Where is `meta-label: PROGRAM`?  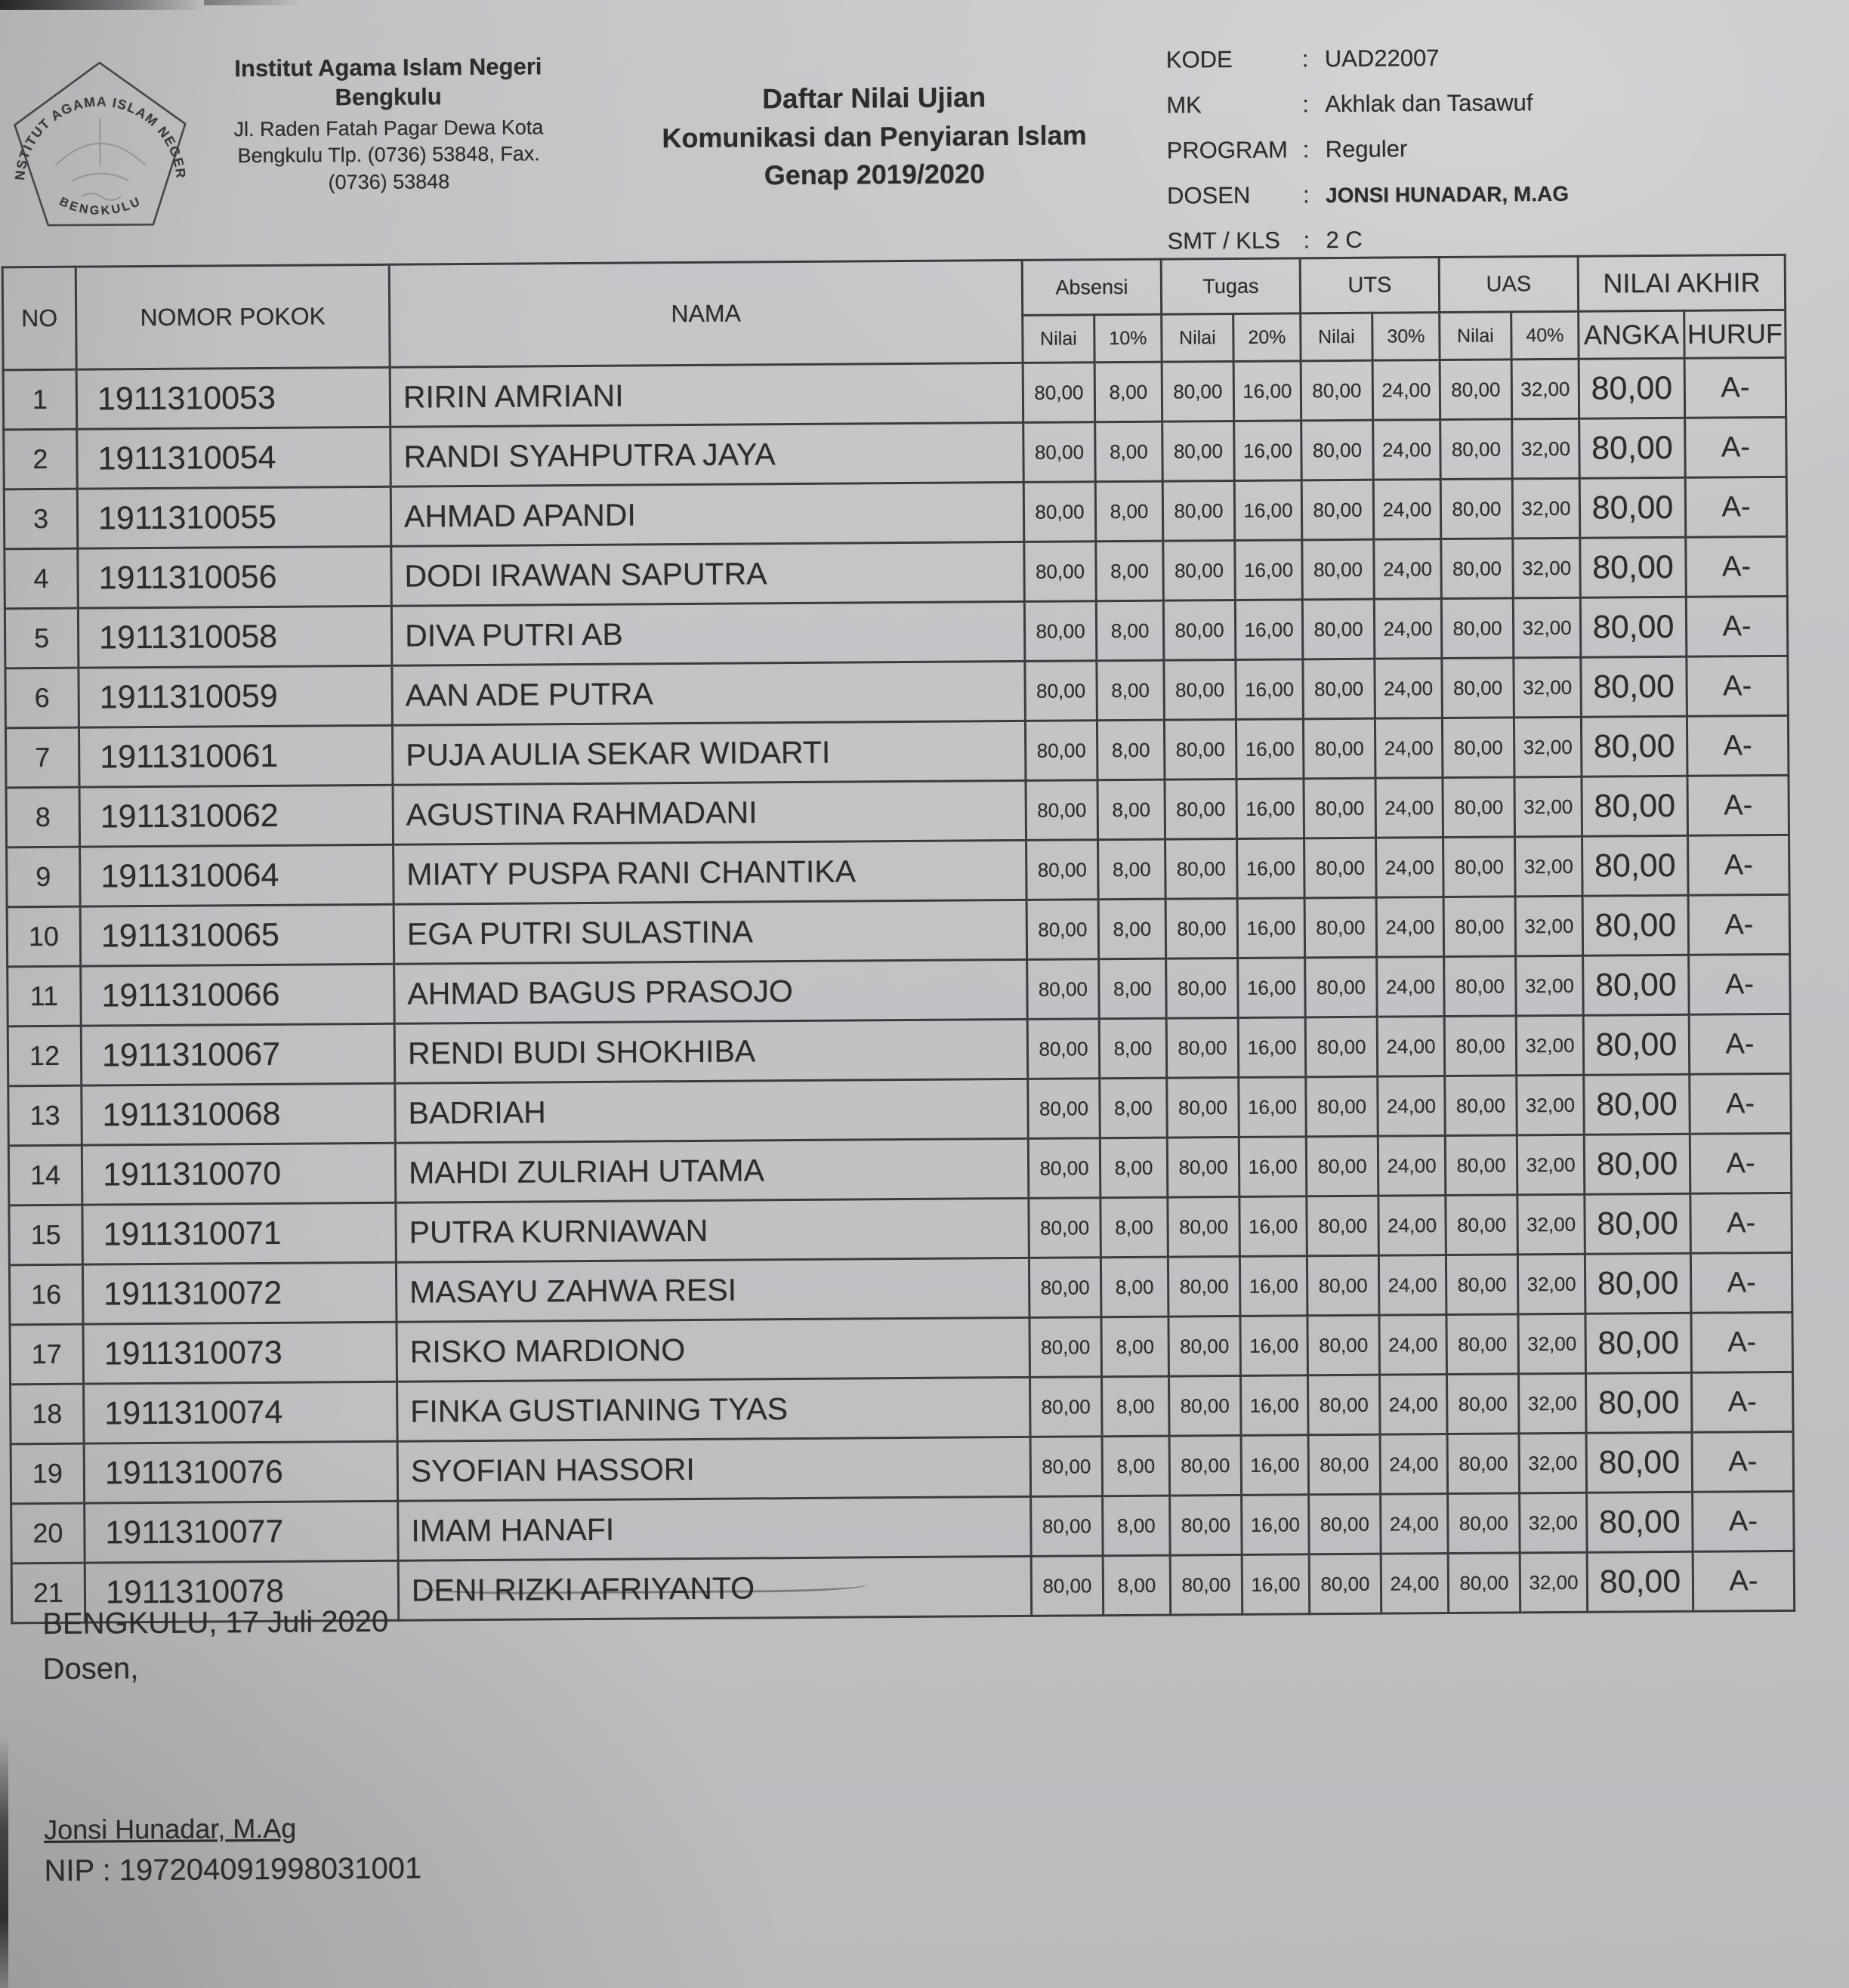 meta-label: PROGRAM is located at coordinates (1227, 150).